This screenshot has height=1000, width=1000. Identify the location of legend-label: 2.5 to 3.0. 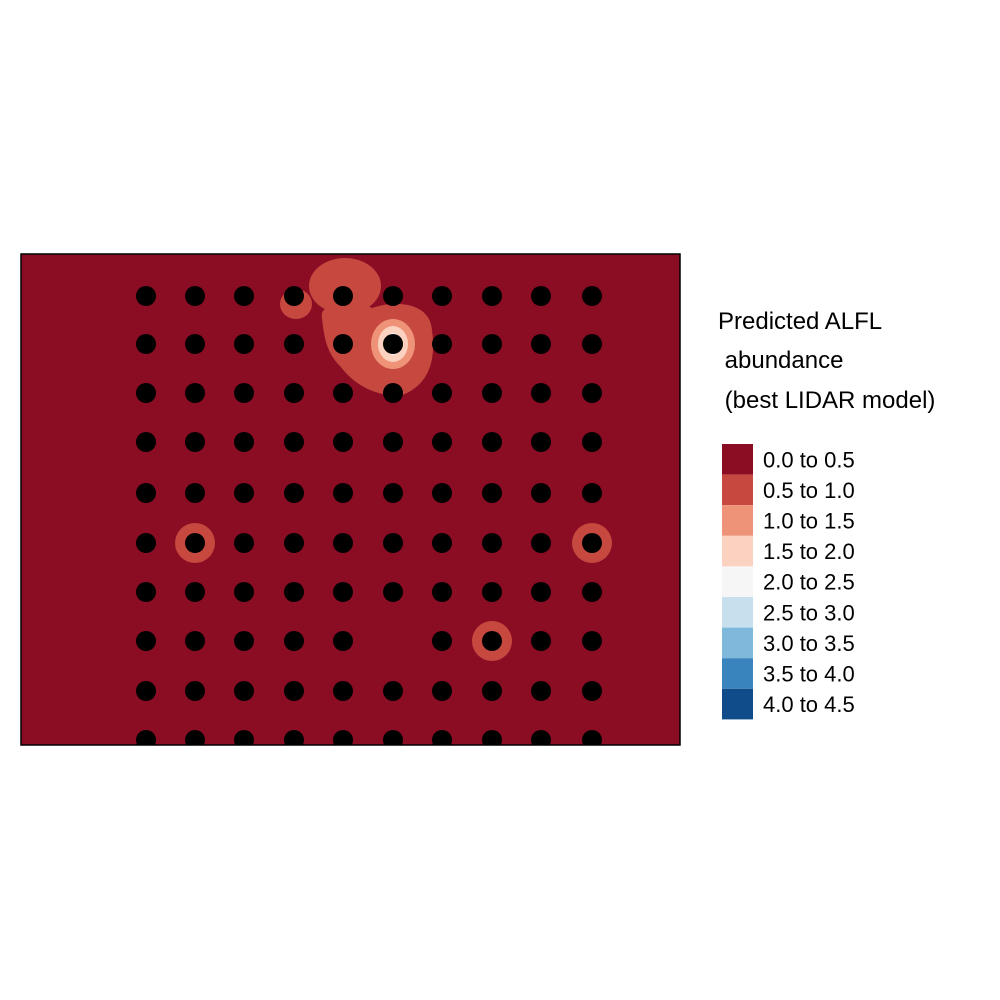
(809, 612).